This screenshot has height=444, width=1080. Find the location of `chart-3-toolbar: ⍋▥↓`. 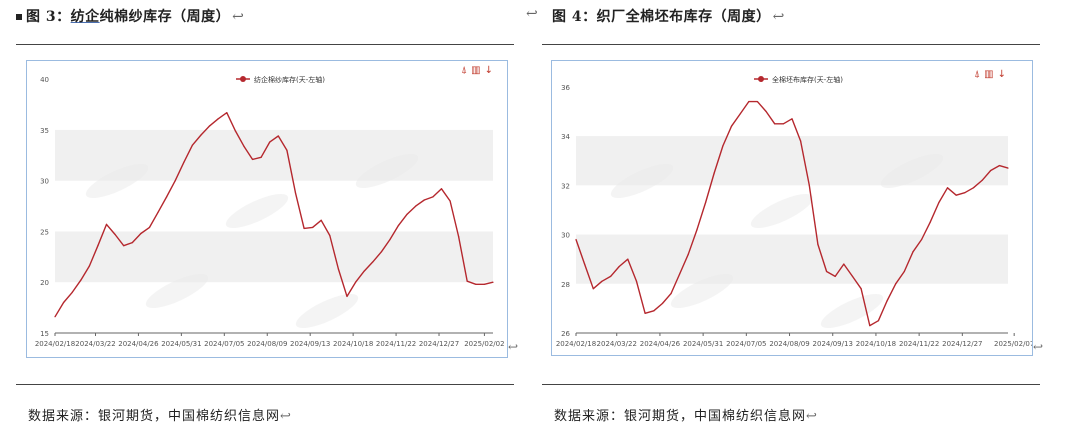

chart-3-toolbar: ⍋▥↓ is located at coordinates (479, 70).